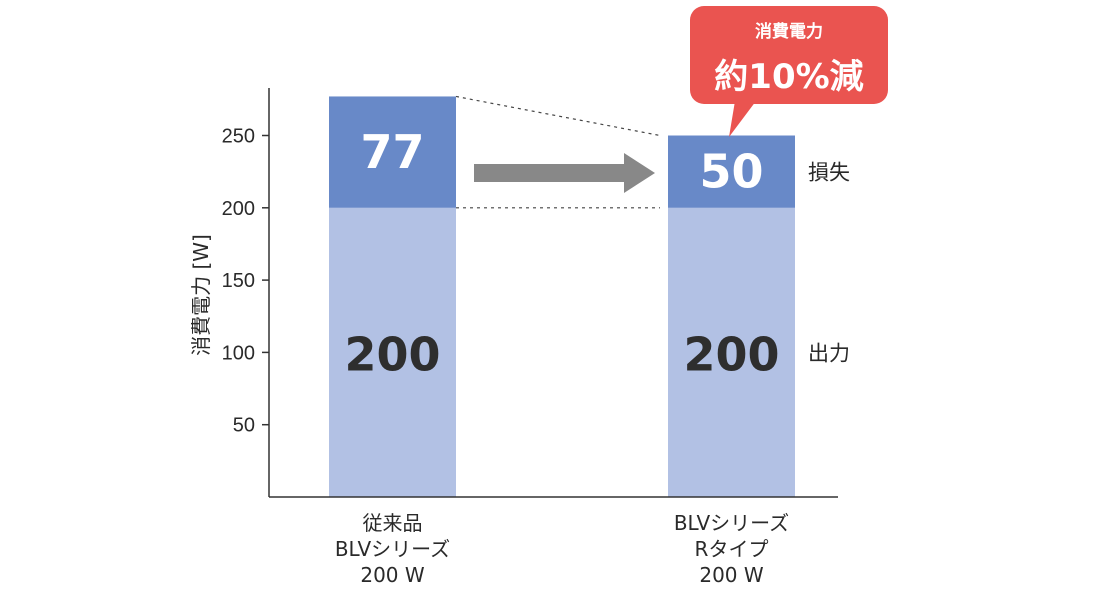  I want to click on callout-tail, so click(742, 119).